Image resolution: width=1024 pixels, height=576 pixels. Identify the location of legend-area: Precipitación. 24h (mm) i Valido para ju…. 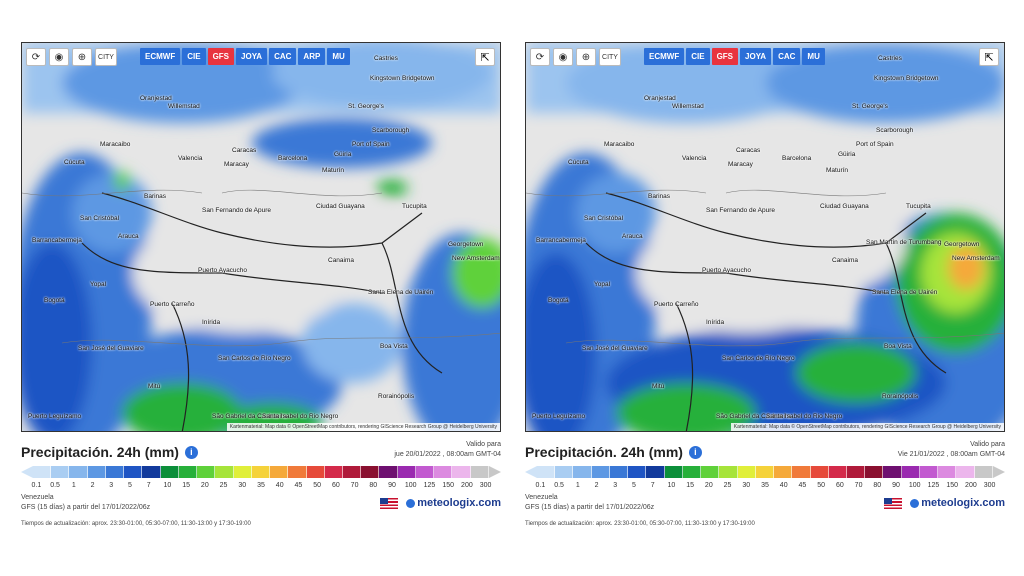
(261, 483).